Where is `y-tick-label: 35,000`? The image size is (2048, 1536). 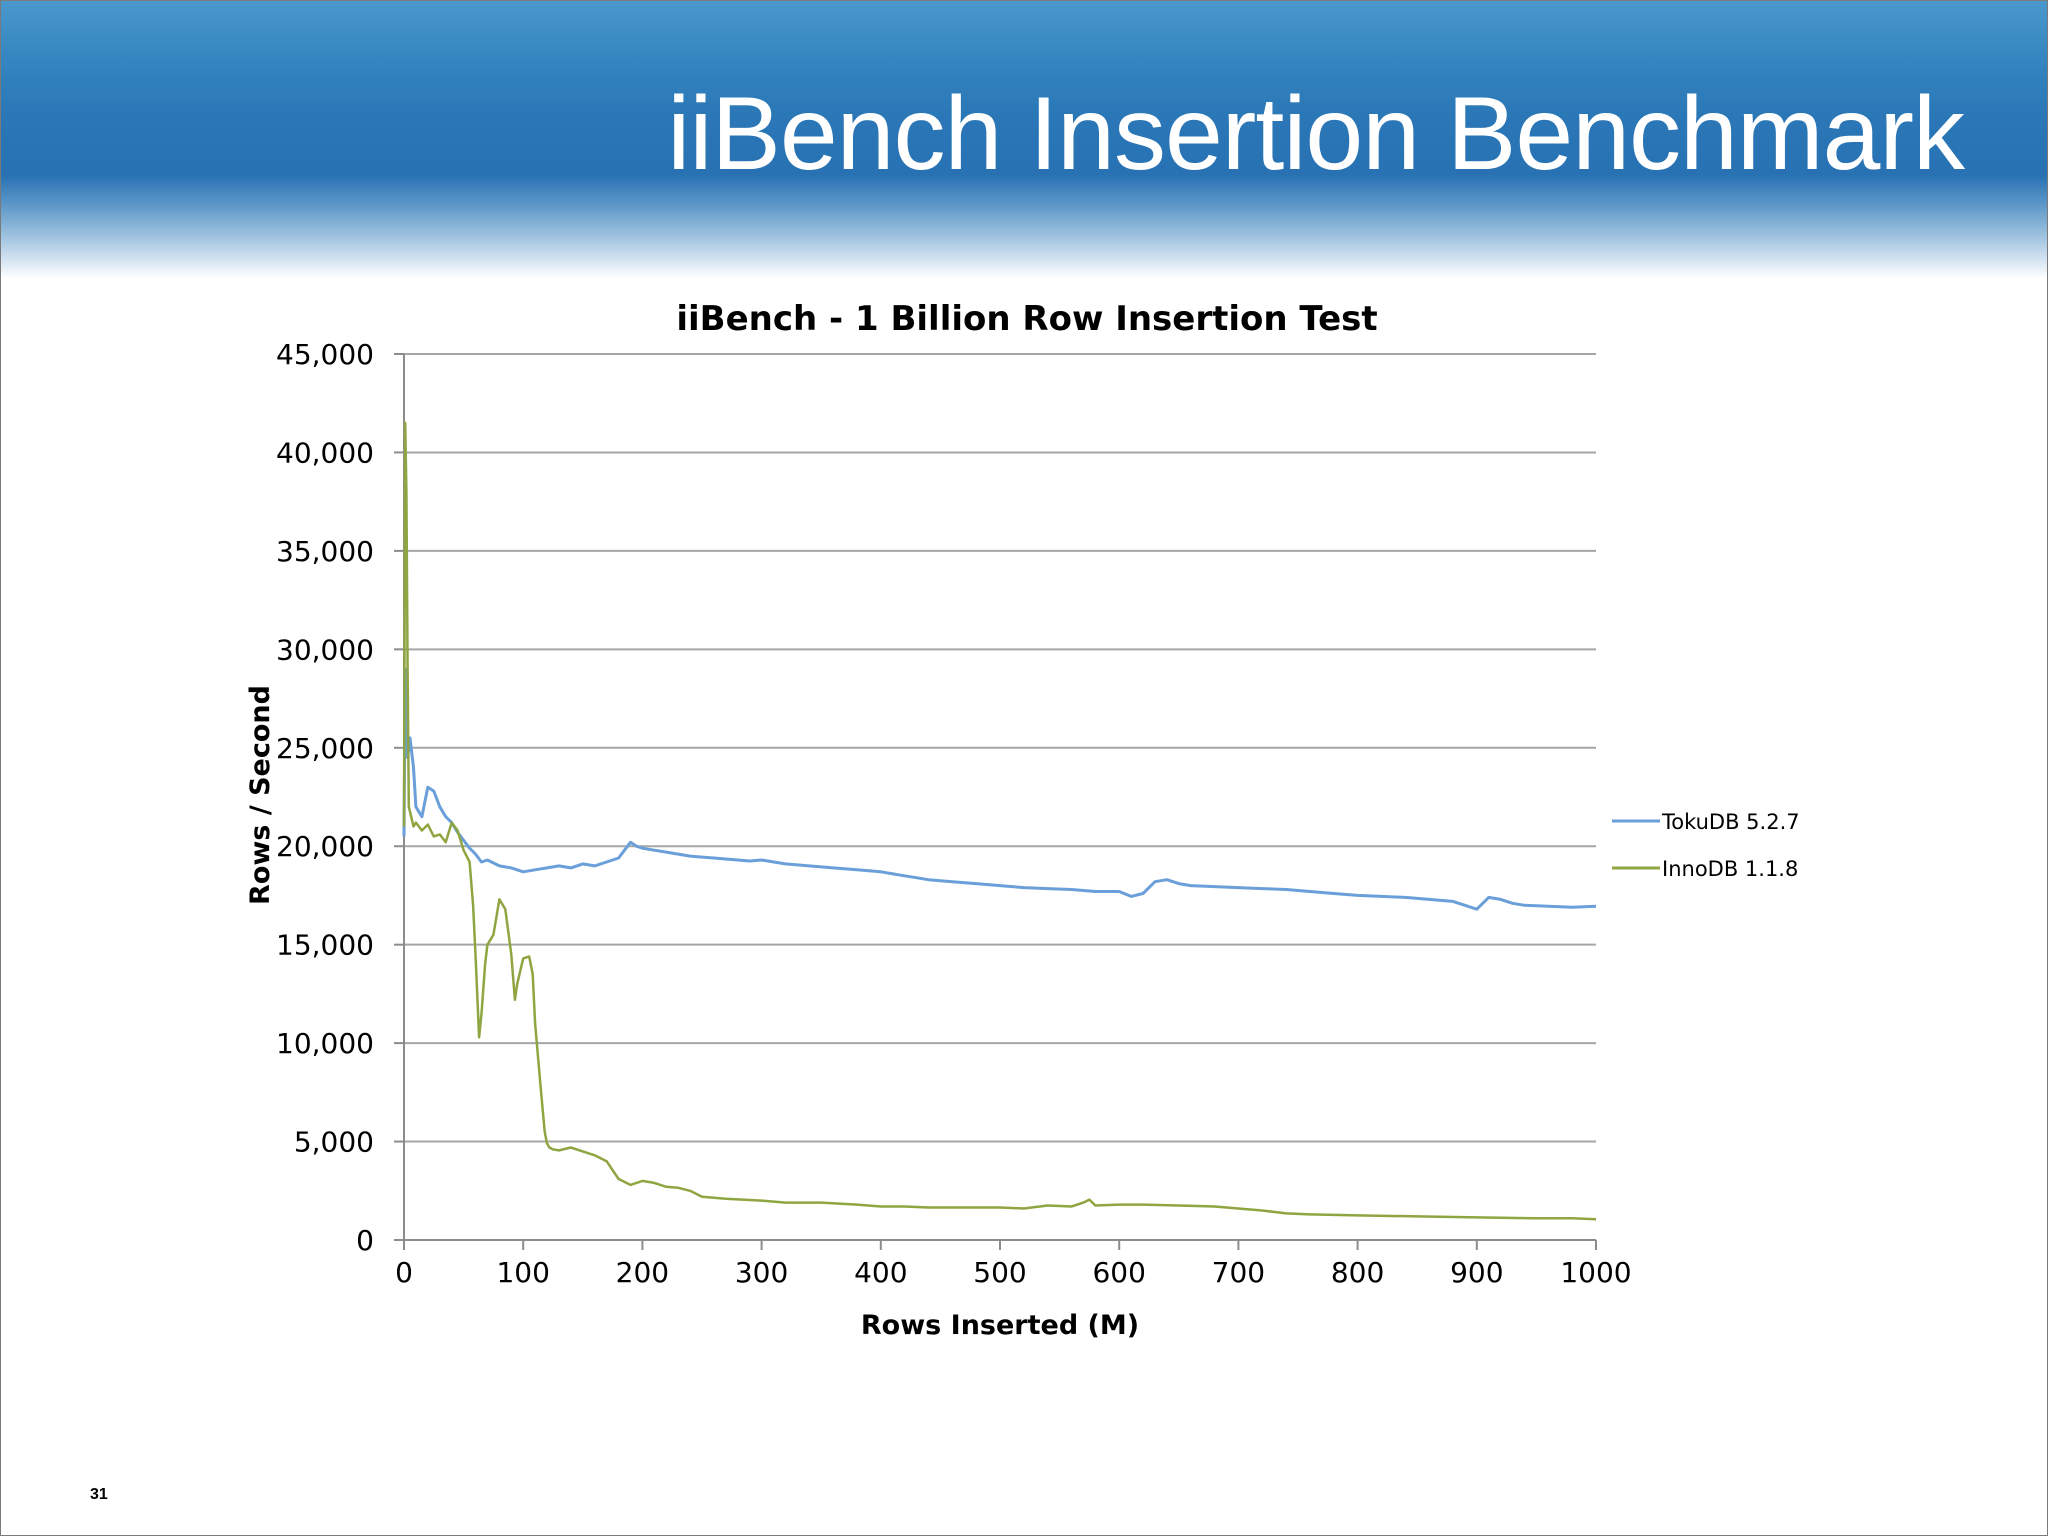
y-tick-label: 35,000 is located at coordinates (325, 551).